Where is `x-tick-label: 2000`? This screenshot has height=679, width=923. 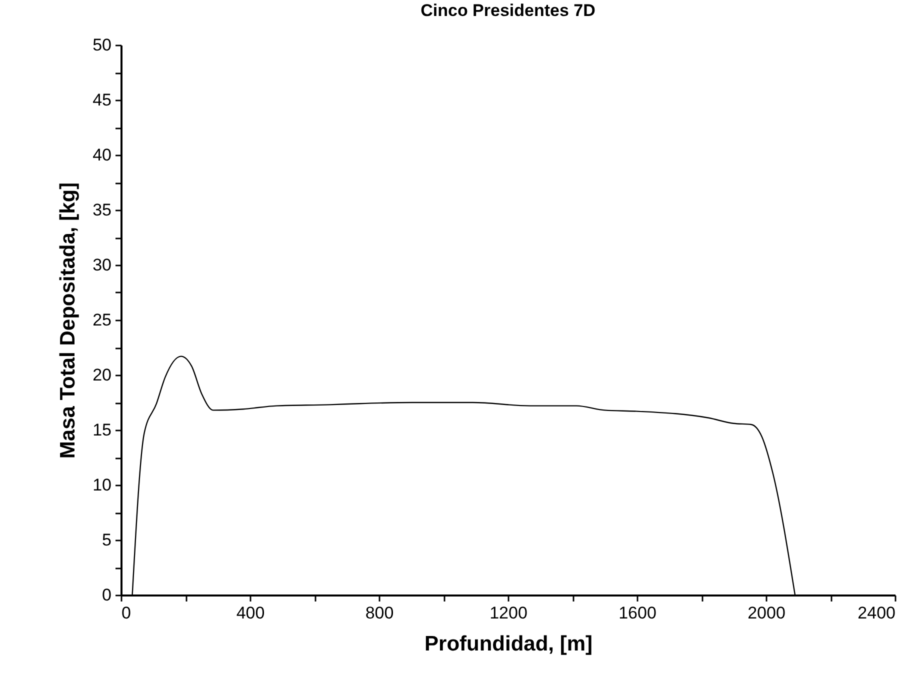
x-tick-label: 2000 is located at coordinates (767, 613).